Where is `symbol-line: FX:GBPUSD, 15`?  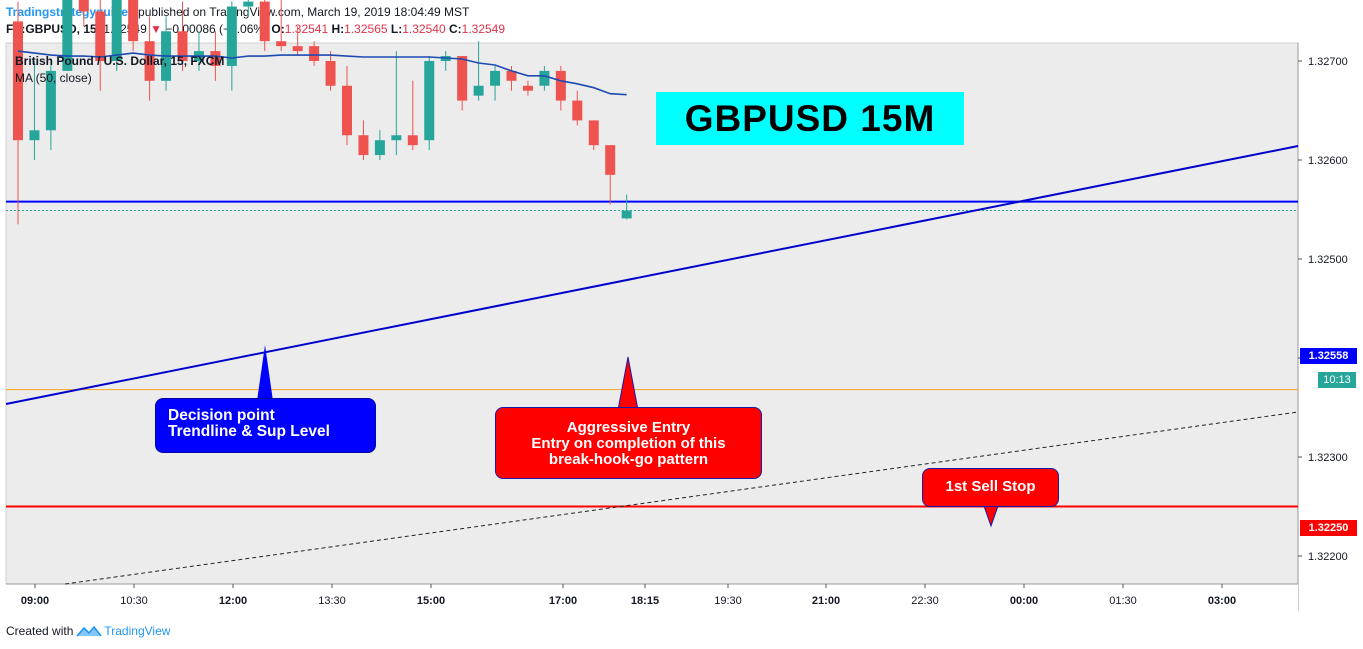
symbol-line: FX:GBPUSD, 15 is located at coordinates (51, 29).